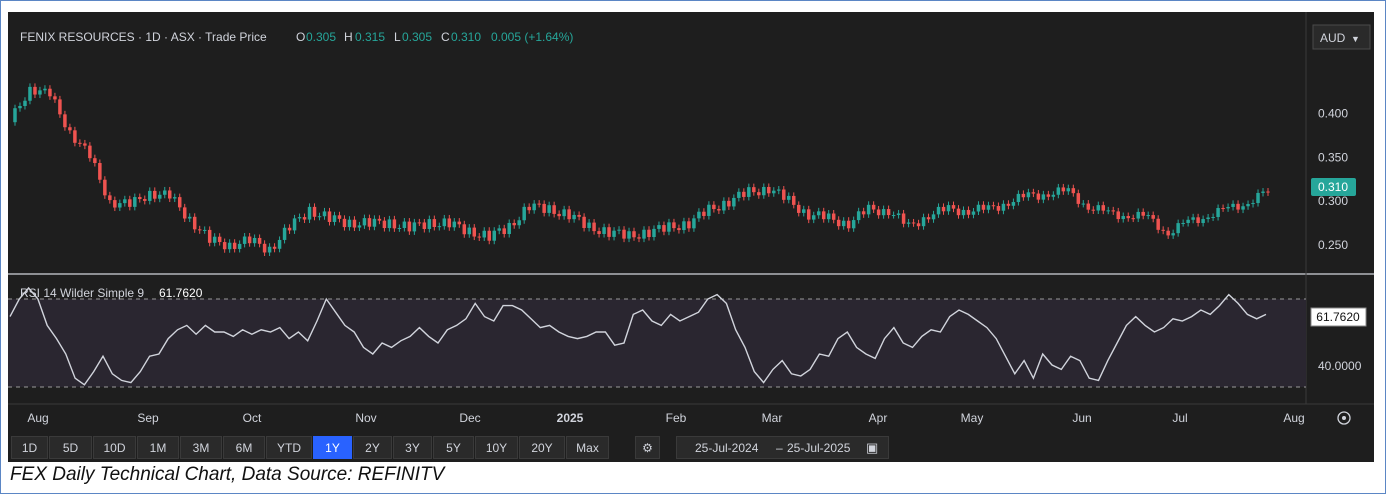  I want to click on date-range-picker: 25-Jul-2024 – 25-Jul-2025 ▣, so click(782, 447).